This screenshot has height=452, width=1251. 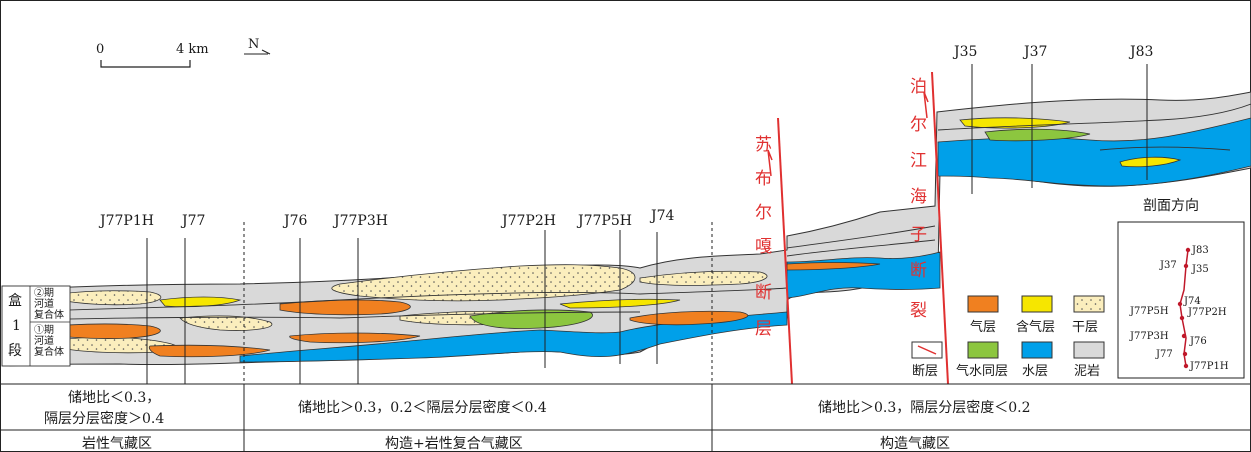 What do you see at coordinates (983, 304) in the screenshot?
I see `legend-swatch-gas` at bounding box center [983, 304].